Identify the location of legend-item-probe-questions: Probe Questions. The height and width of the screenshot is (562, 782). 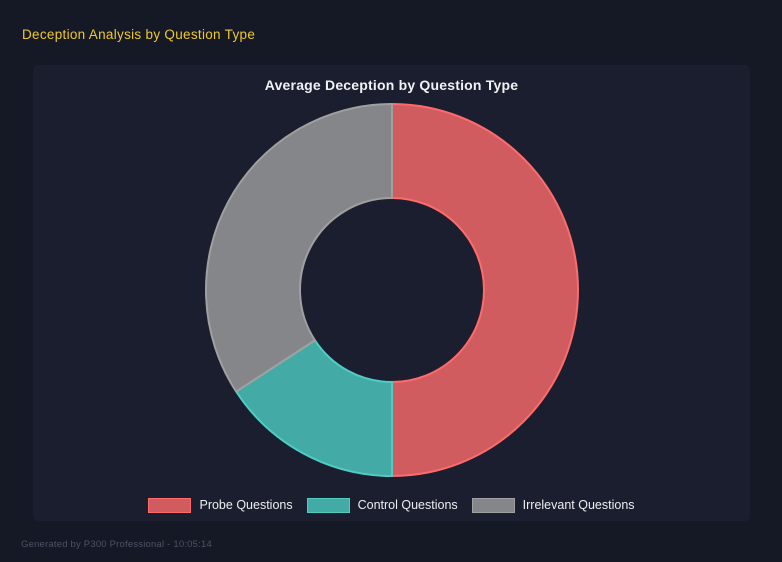
(220, 505).